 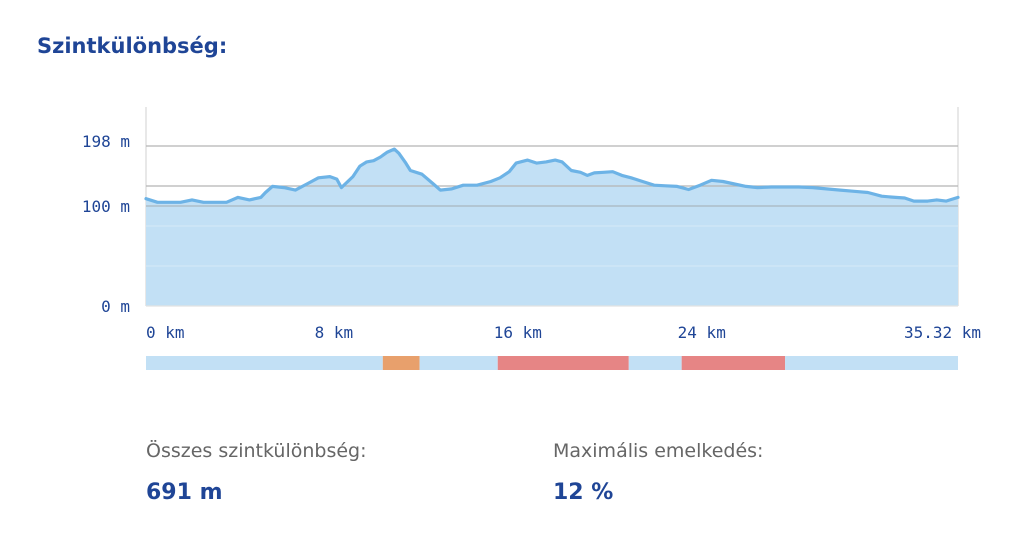 What do you see at coordinates (334, 332) in the screenshot?
I see `x-tick-label: 8 km` at bounding box center [334, 332].